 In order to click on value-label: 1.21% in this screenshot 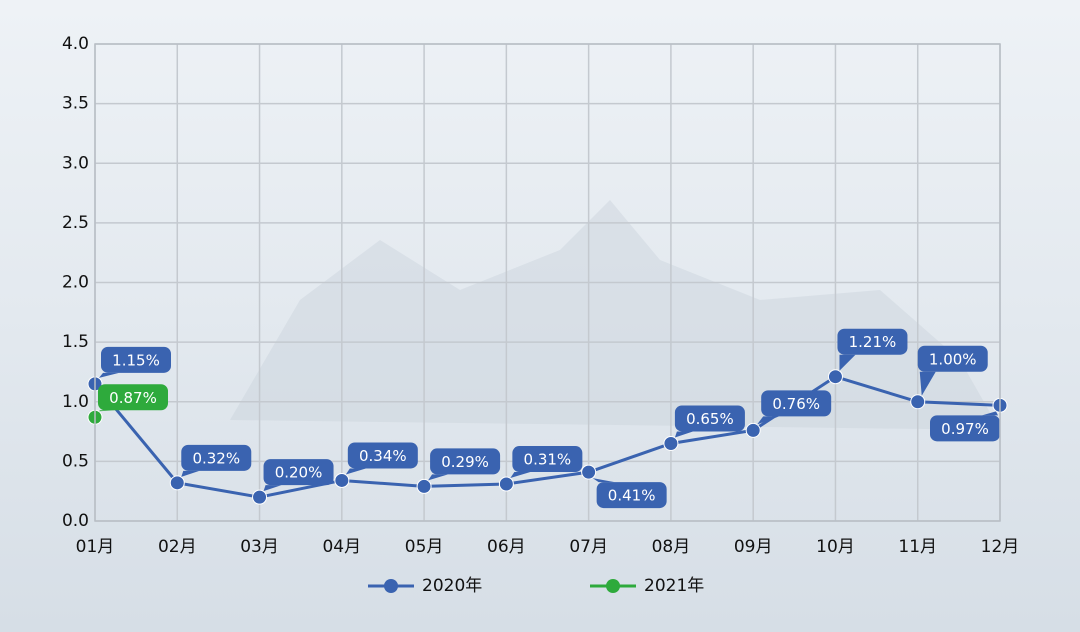, I will do `click(873, 342)`.